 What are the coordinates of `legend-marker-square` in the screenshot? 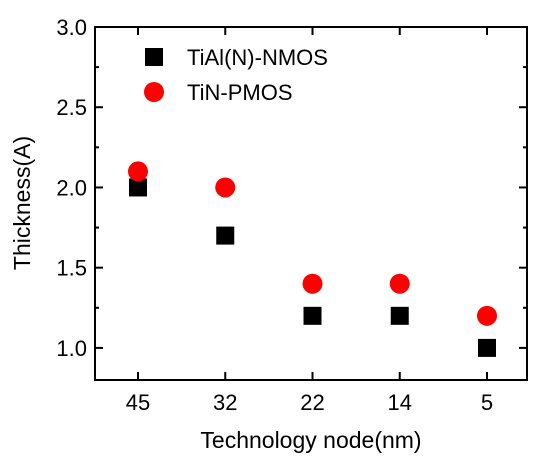 It's located at (154, 57).